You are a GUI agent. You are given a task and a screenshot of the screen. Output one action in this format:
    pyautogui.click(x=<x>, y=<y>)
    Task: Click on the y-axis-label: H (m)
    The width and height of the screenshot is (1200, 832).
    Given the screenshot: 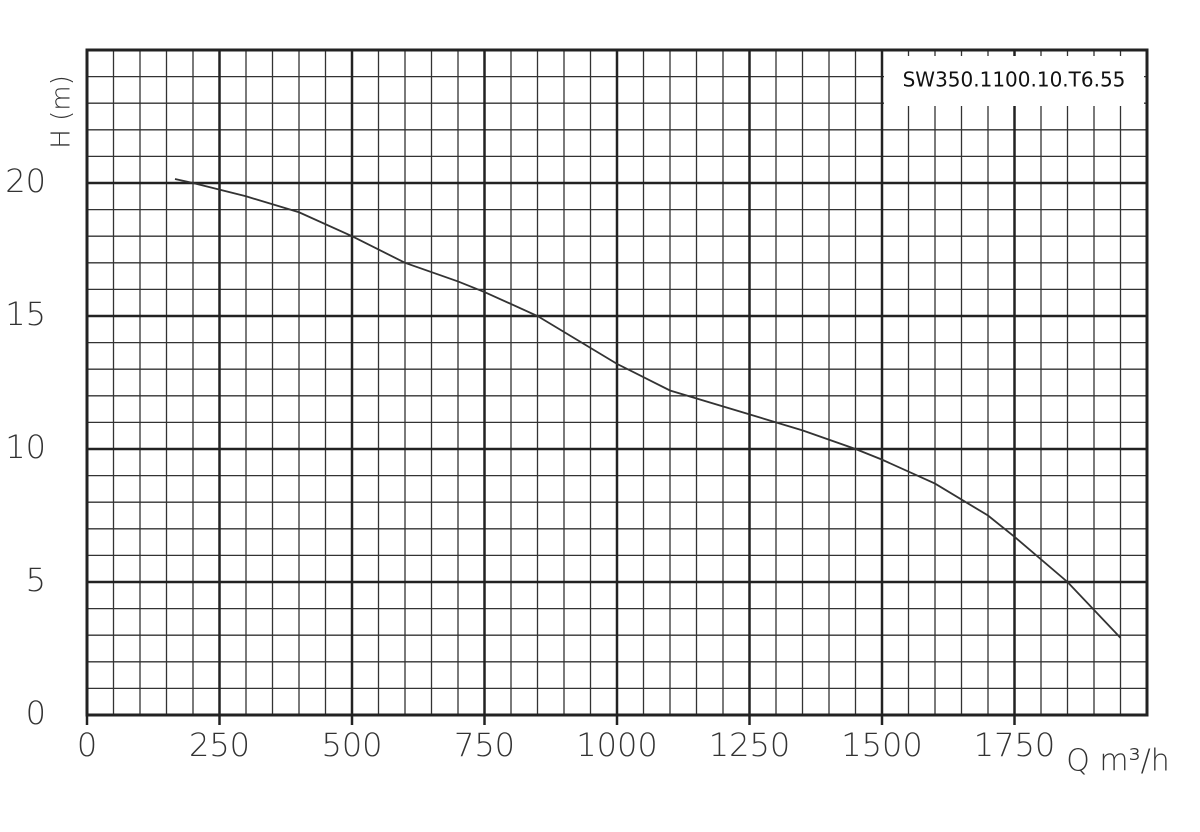 What is the action you would take?
    pyautogui.click(x=62, y=111)
    